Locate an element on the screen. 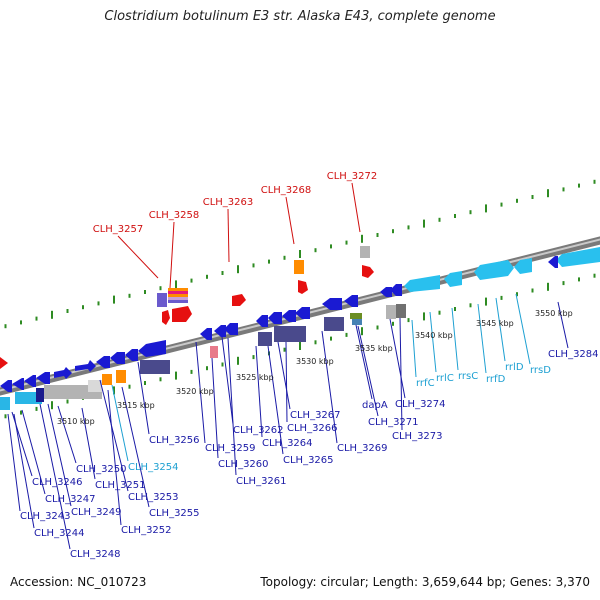 The width and height of the screenshot is (600, 600). scale-label: 3530 kbp is located at coordinates (315, 361).